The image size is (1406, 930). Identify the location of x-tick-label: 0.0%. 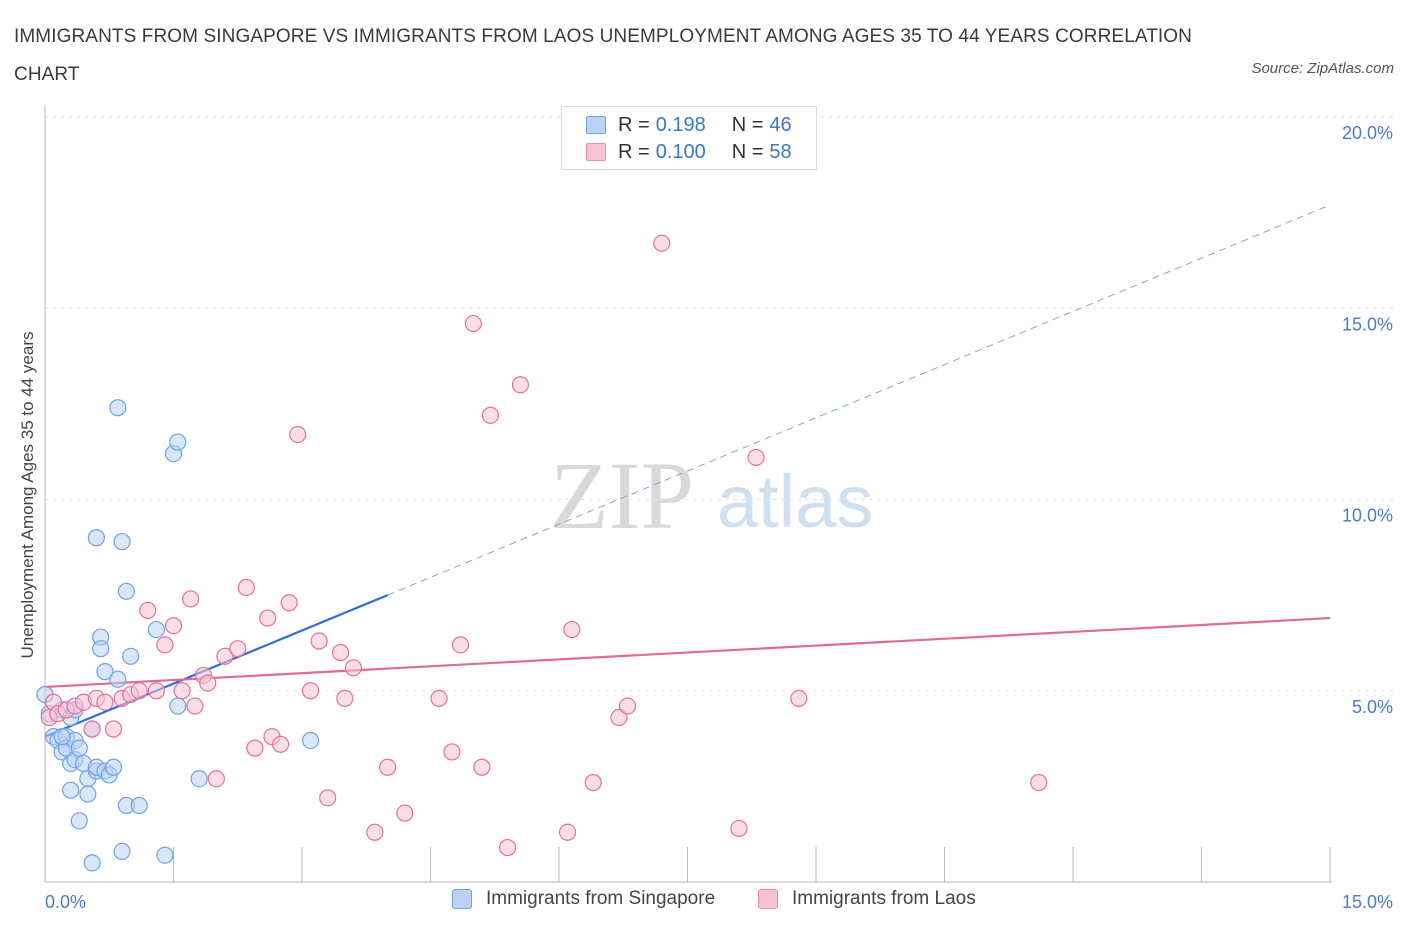
(65, 902).